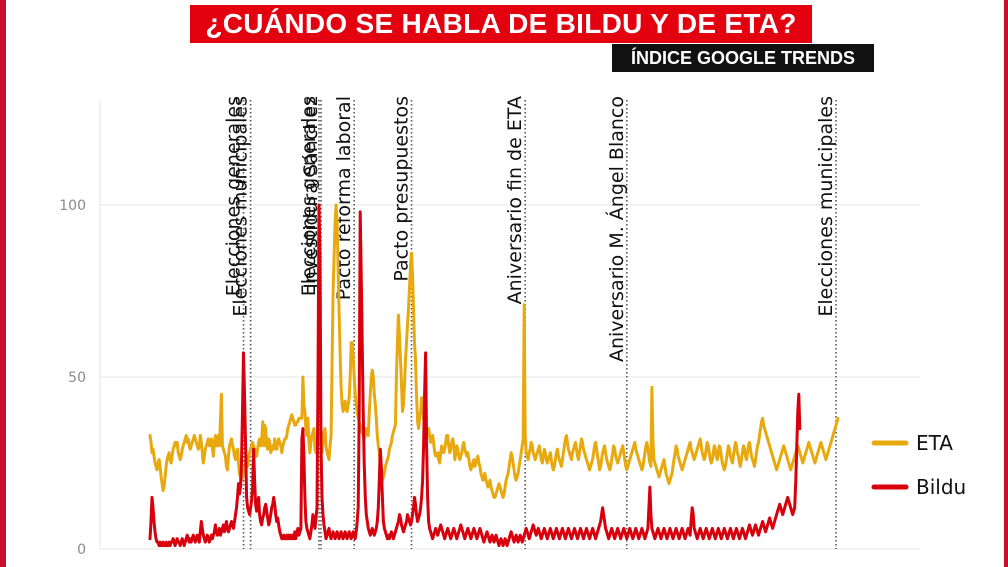  Describe the element at coordinates (934, 443) in the screenshot. I see `legend-label-eta: ETA` at that location.